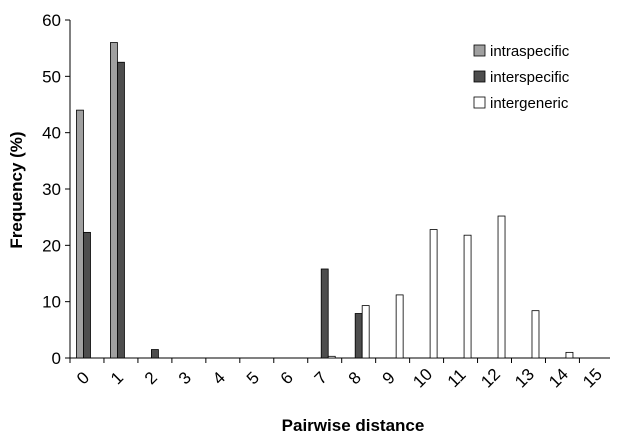  Describe the element at coordinates (321, 378) in the screenshot. I see `x-tick-label: 7` at that location.